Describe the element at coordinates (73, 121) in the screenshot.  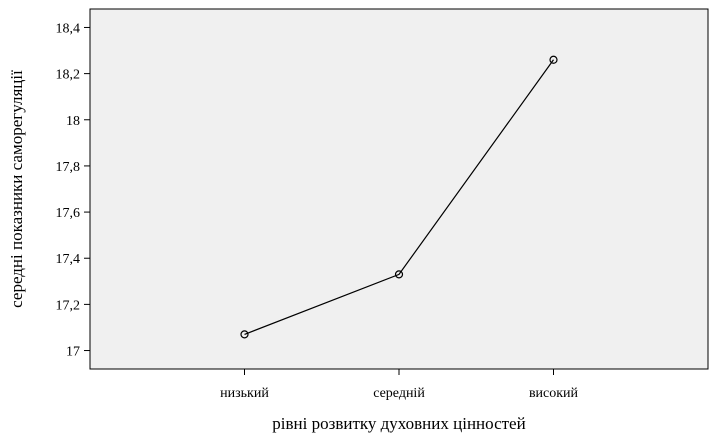
I see `y-tick-label: 18` at that location.